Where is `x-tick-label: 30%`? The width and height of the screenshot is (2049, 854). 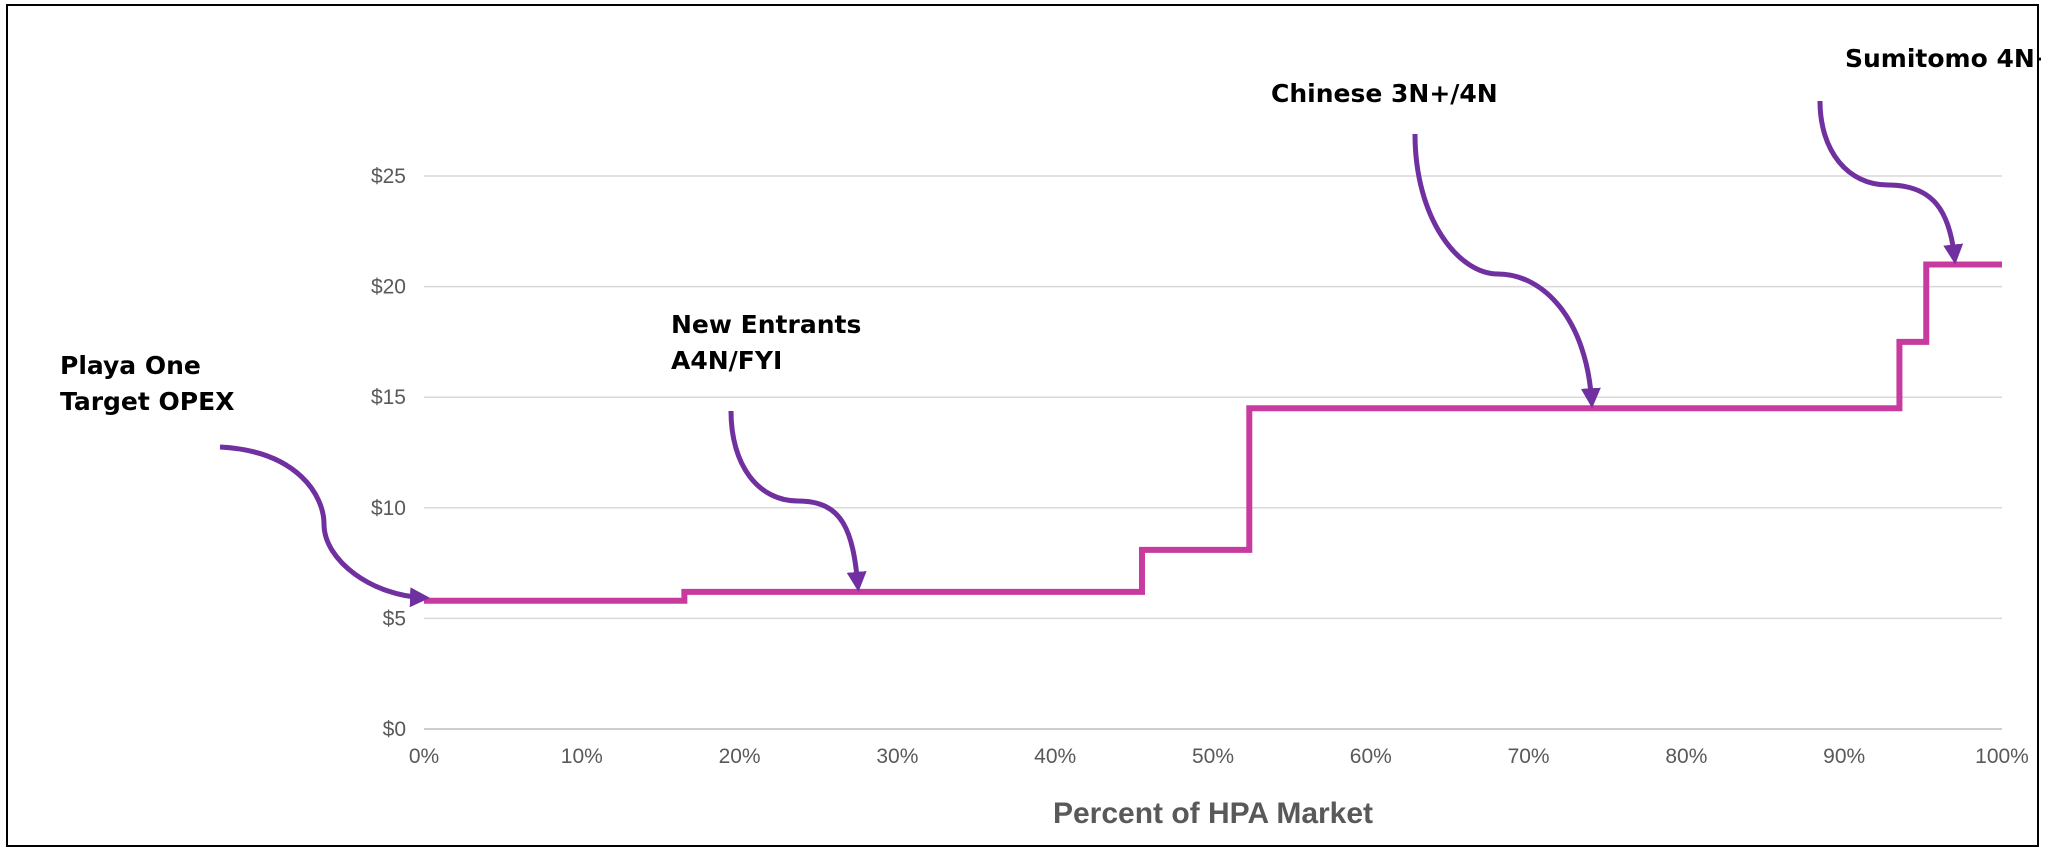
x-tick-label: 30% is located at coordinates (897, 756).